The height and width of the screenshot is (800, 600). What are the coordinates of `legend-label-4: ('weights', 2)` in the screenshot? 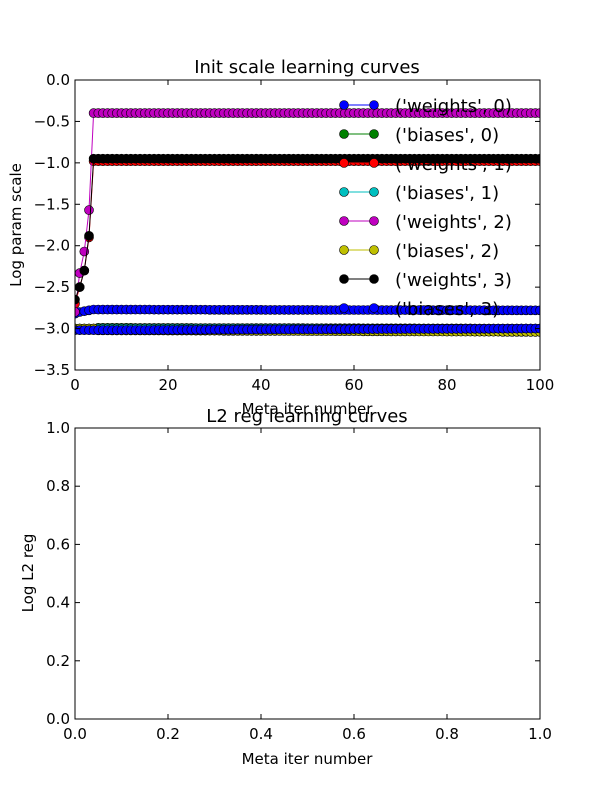 It's located at (453, 222).